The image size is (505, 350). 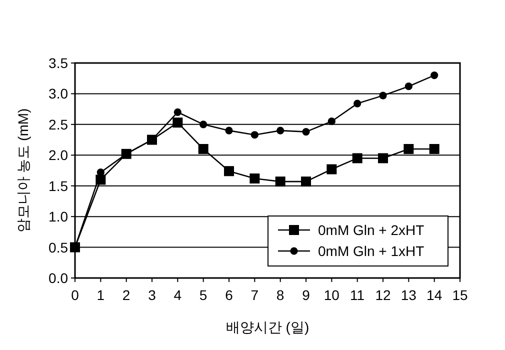 What do you see at coordinates (460, 295) in the screenshot?
I see `x-tick-label: 15` at bounding box center [460, 295].